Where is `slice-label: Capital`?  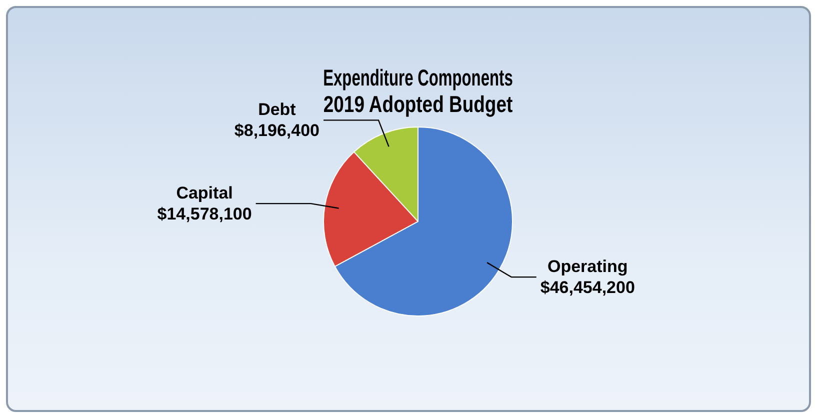
slice-label: Capital is located at coordinates (204, 192).